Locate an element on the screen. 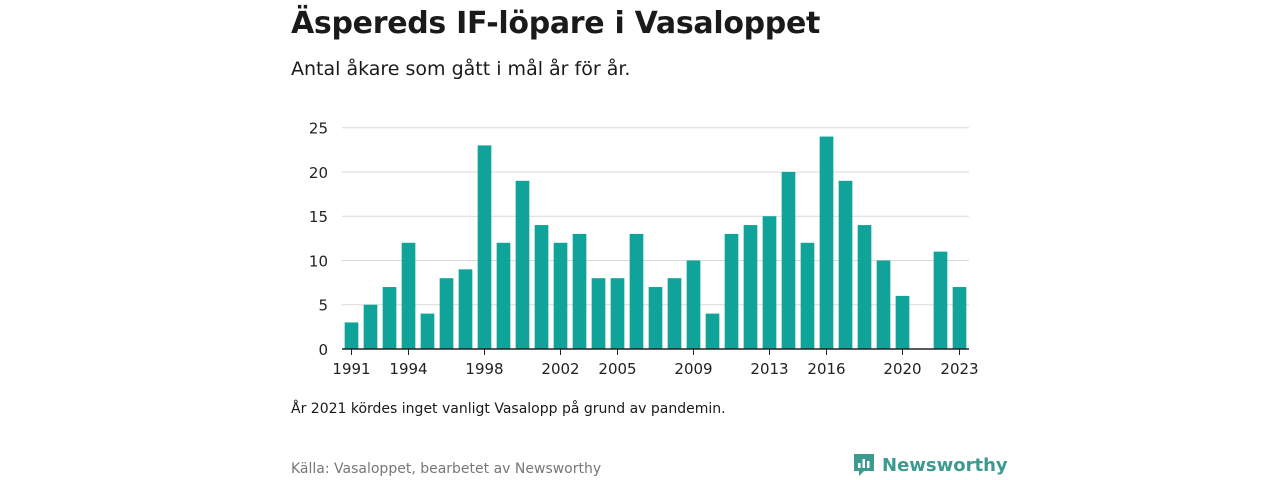 The width and height of the screenshot is (1280, 480). x-tick-label: 2016 is located at coordinates (826, 369).